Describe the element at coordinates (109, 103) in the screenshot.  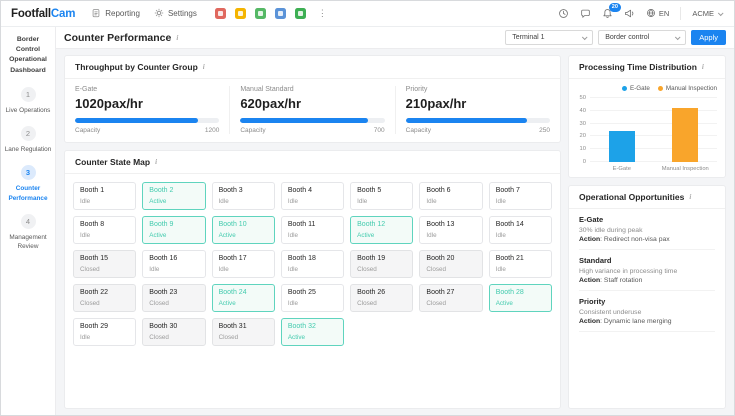
I see `metric-value: 1020pax/hr` at that location.